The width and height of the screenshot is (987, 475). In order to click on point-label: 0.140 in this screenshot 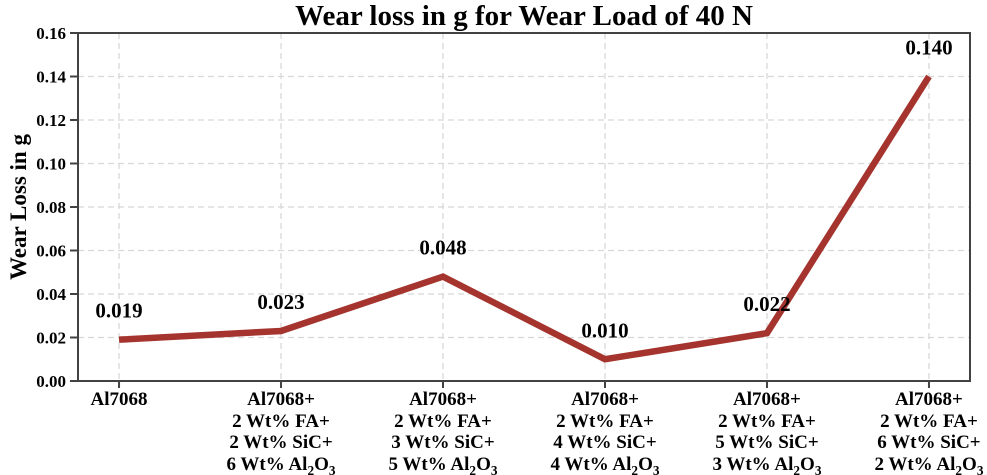, I will do `click(928, 48)`.